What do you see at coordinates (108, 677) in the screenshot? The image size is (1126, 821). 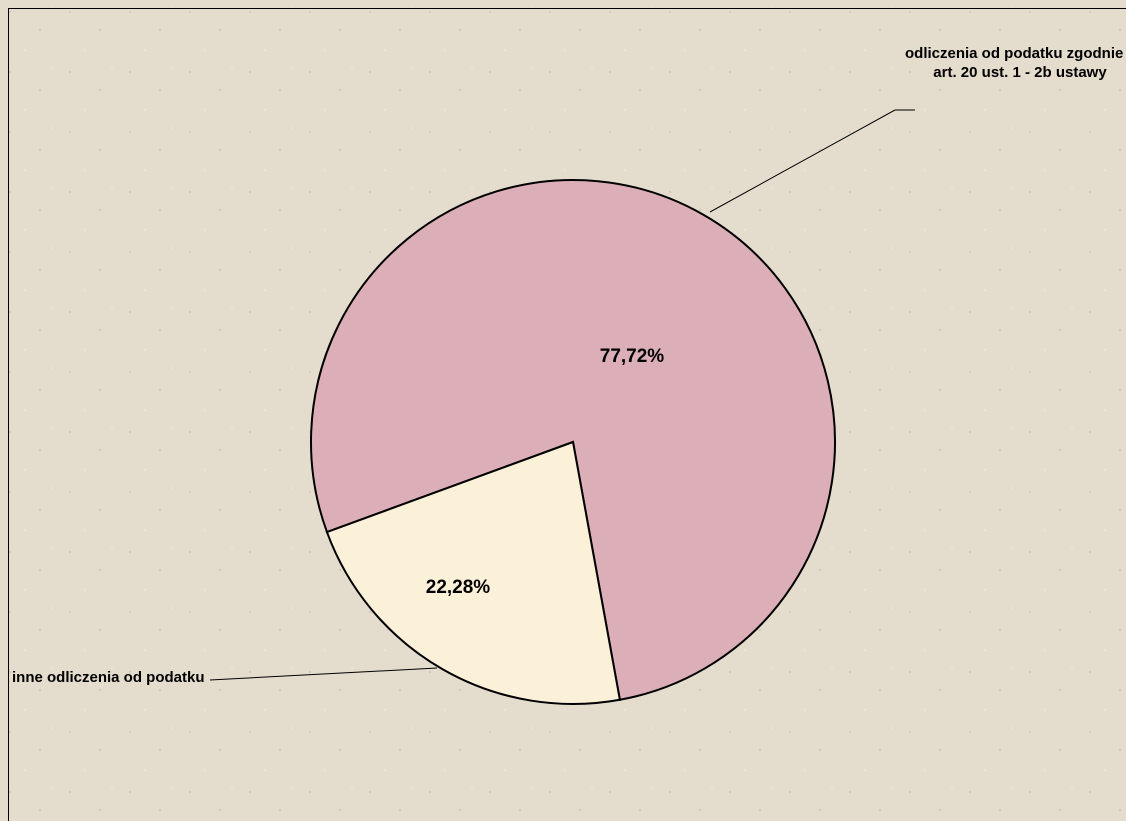 I see `slice-label: inne odliczenia od podatku` at bounding box center [108, 677].